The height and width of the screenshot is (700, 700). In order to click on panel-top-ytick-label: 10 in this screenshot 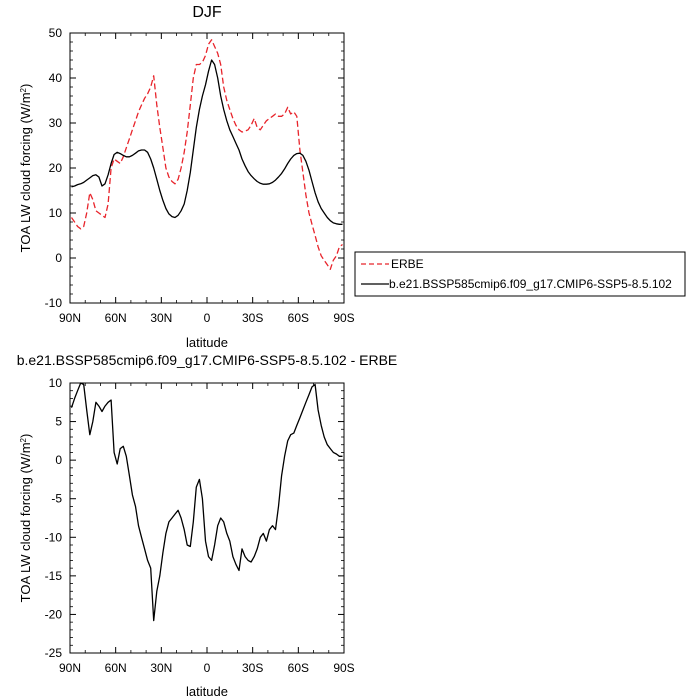, I will do `click(56, 213)`.